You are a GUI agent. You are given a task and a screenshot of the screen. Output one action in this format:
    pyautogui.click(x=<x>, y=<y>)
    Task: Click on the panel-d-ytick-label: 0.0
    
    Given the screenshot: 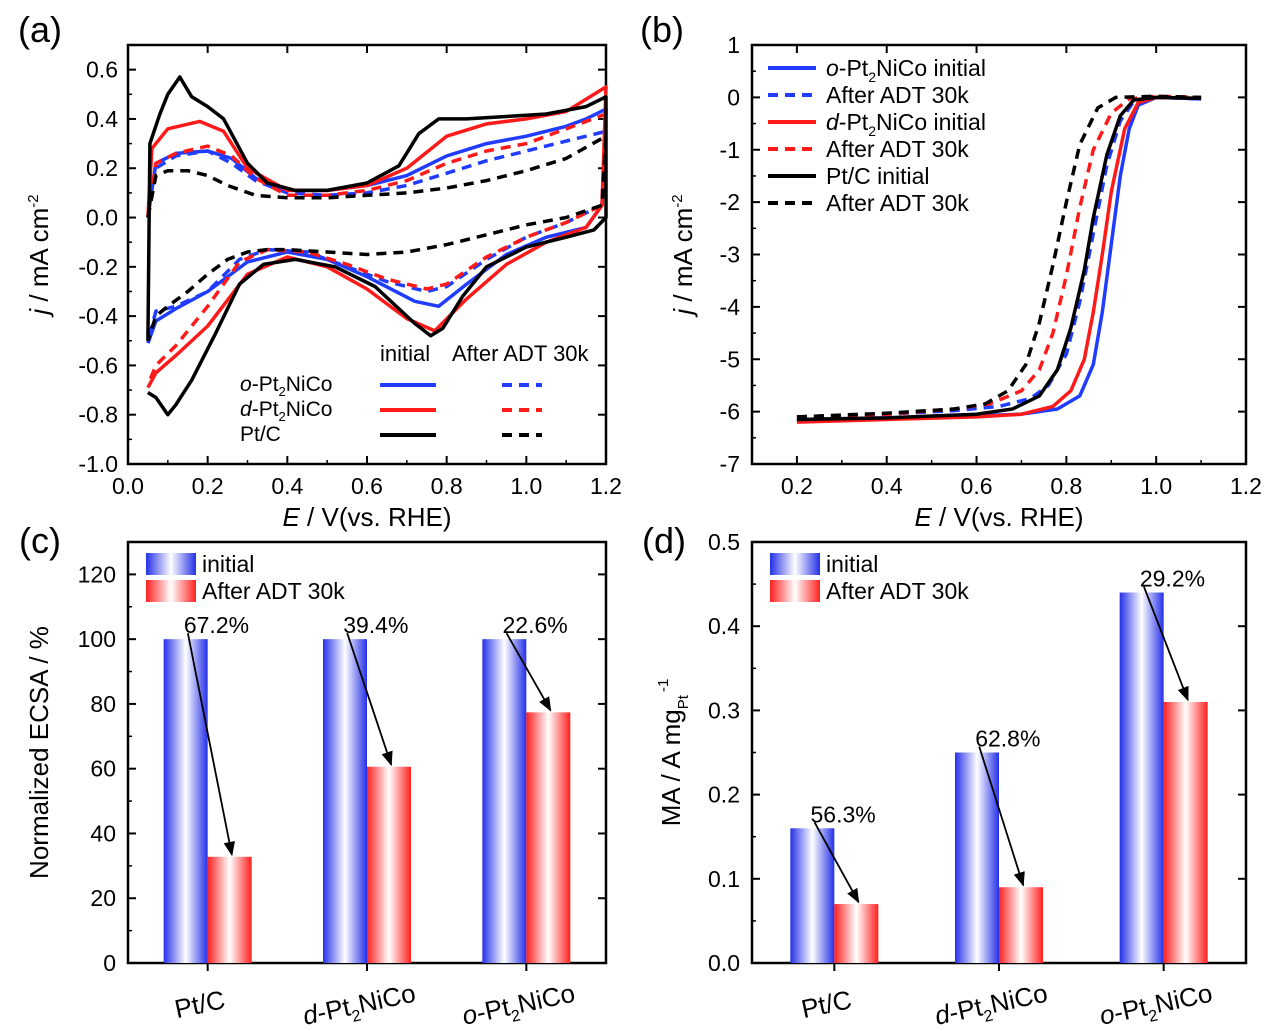 What is the action you would take?
    pyautogui.click(x=724, y=963)
    